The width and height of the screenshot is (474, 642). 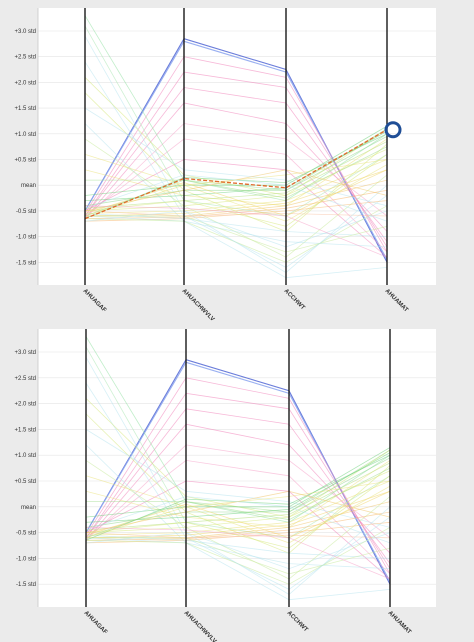 I want to click on selection-marker, so click(x=393, y=130).